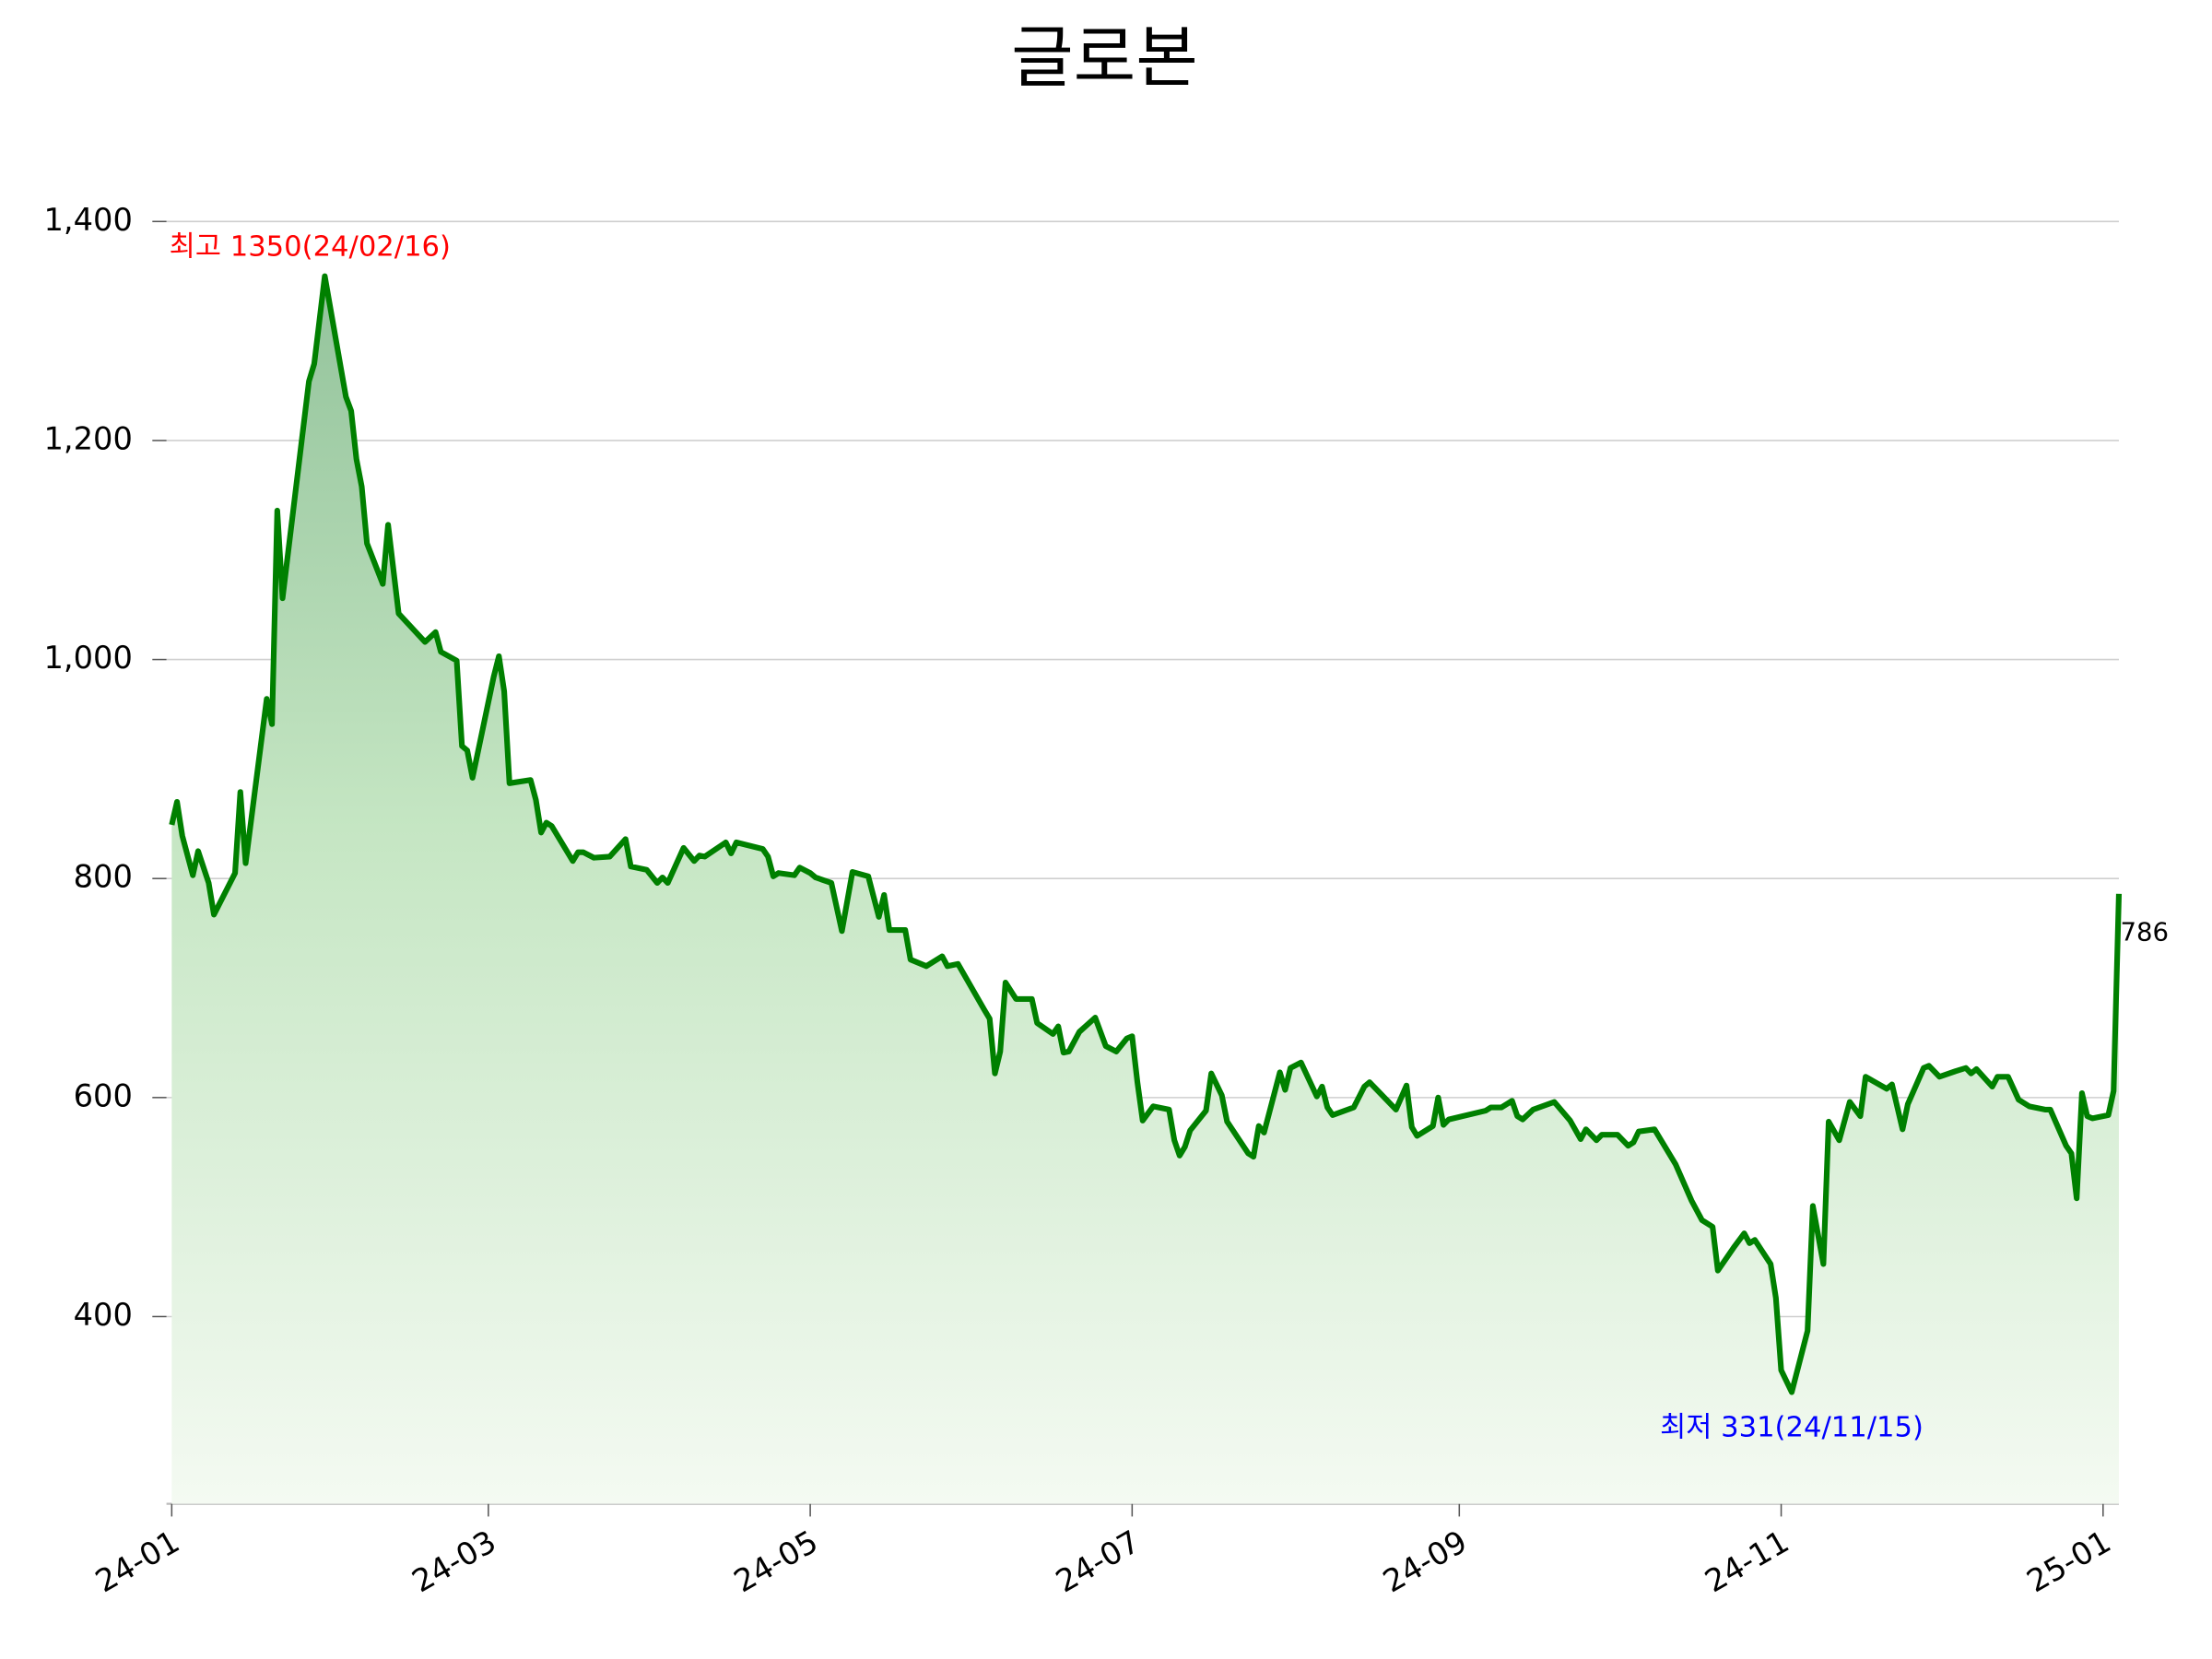  I want to click on y-tick-label: 600, so click(103, 1095).